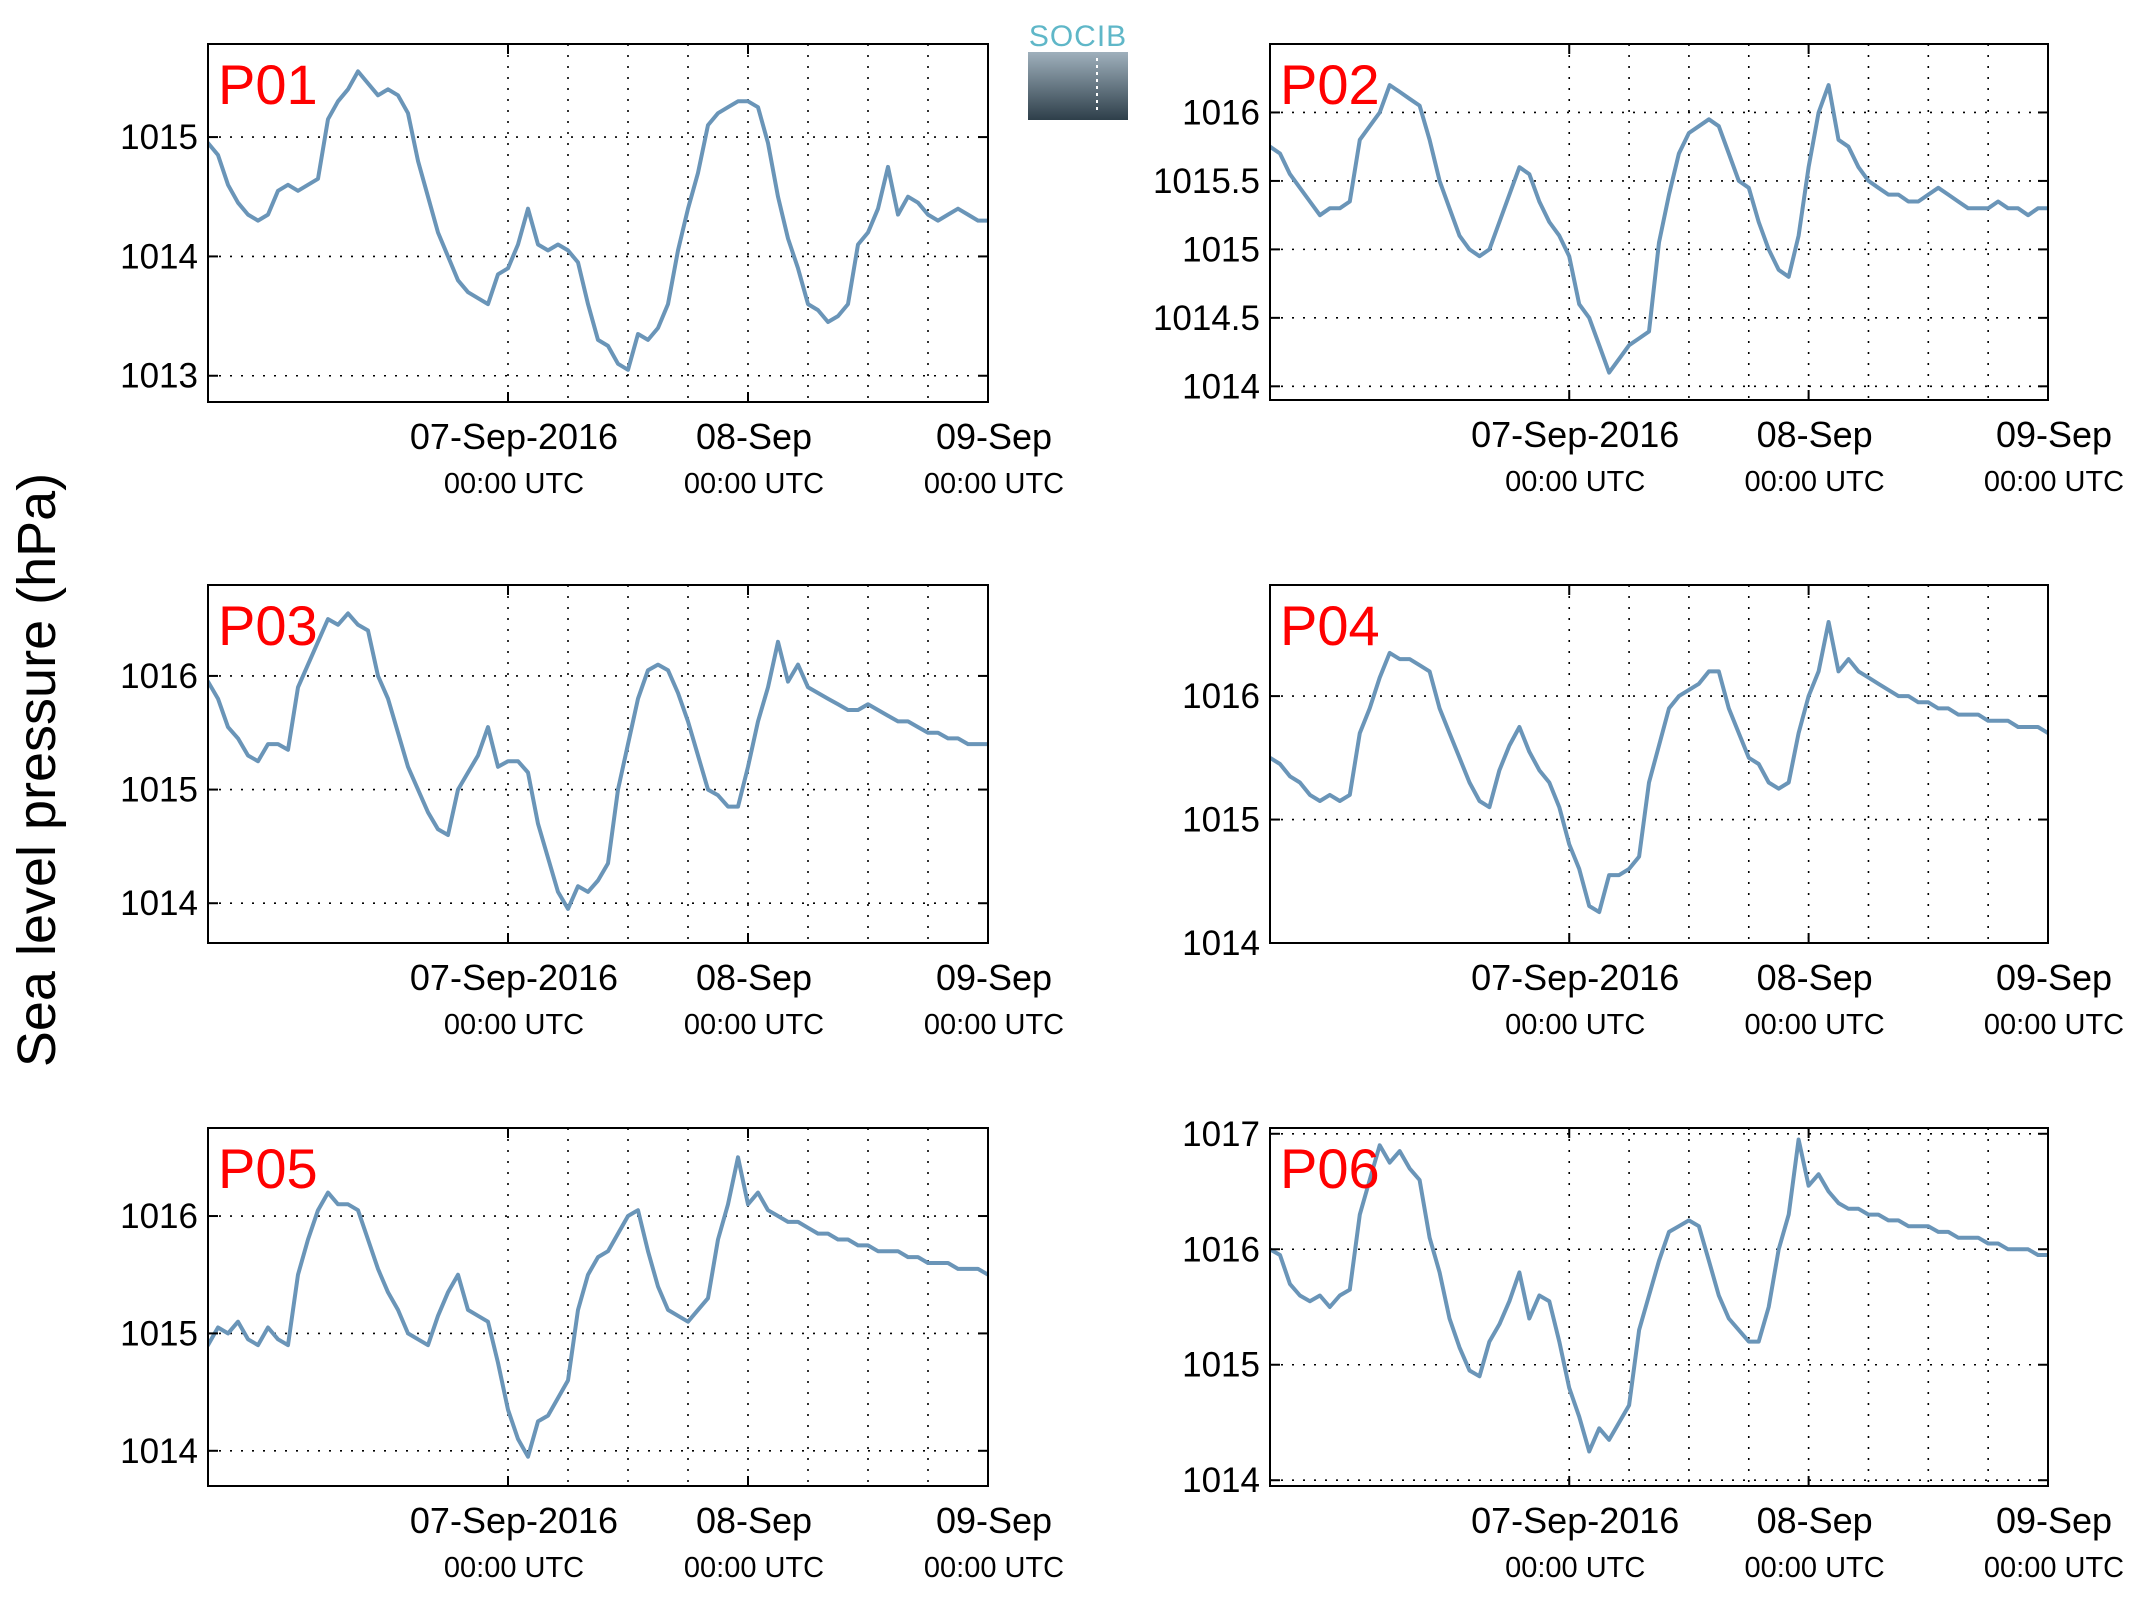 This screenshot has height=1608, width=2133. I want to click on panel-label: P06, so click(1330, 1168).